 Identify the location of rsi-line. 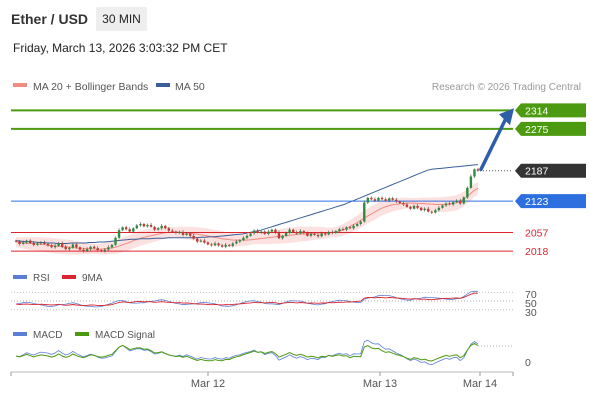
(246, 299).